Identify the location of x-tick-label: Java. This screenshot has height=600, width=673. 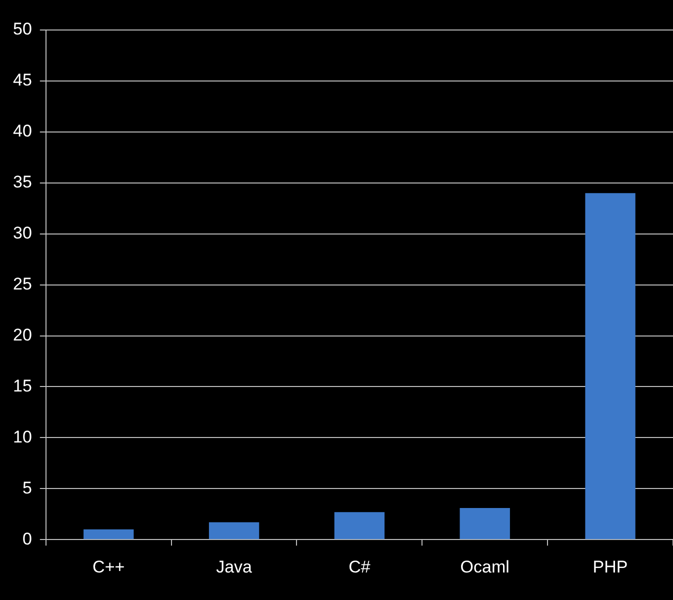
(234, 566).